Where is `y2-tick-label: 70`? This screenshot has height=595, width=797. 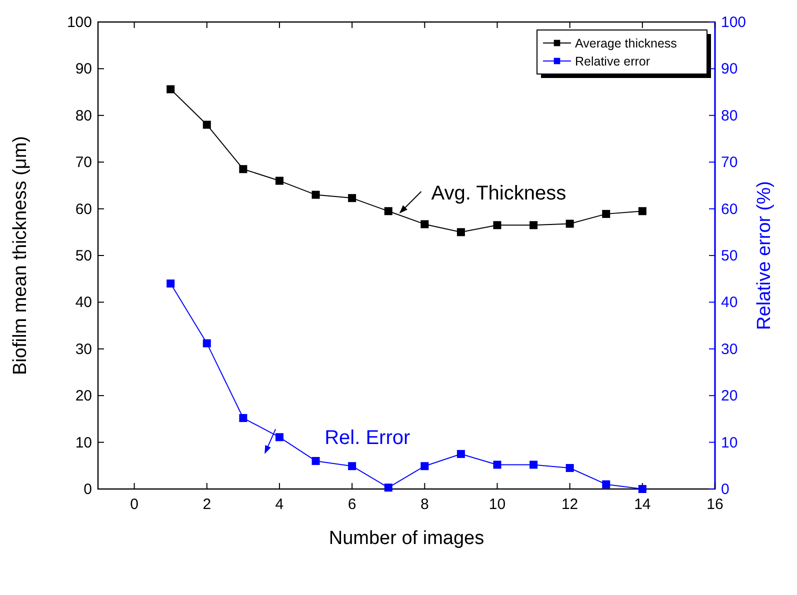
y2-tick-label: 70 is located at coordinates (729, 163).